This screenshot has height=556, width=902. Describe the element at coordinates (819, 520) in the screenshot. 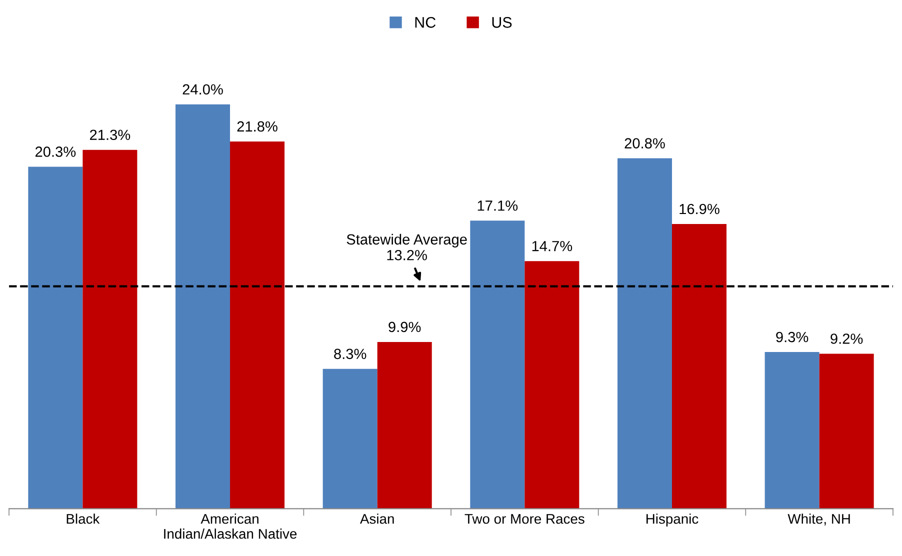

I see `x-tick-label: White, NH` at that location.